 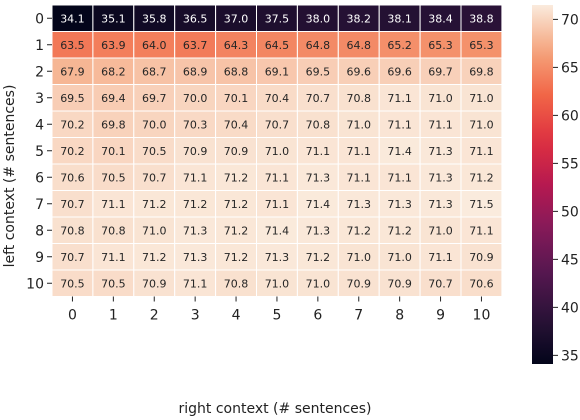 What do you see at coordinates (195, 71) in the screenshot?
I see `cell-value-label: 68.9` at bounding box center [195, 71].